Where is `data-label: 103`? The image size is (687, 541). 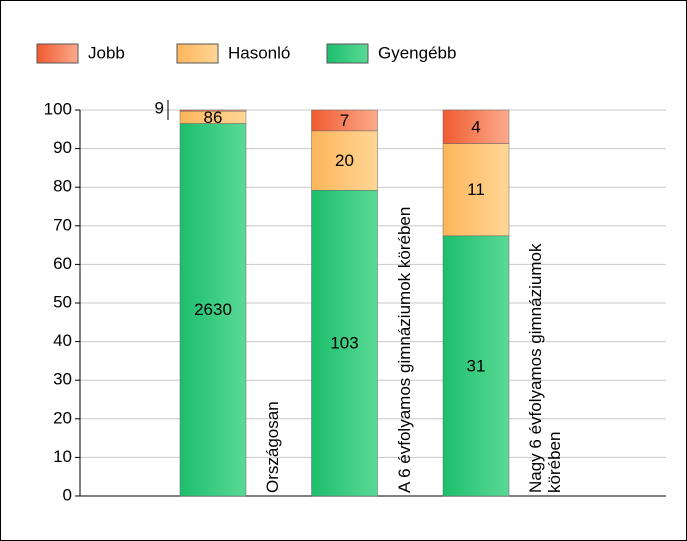 data-label: 103 is located at coordinates (344, 343).